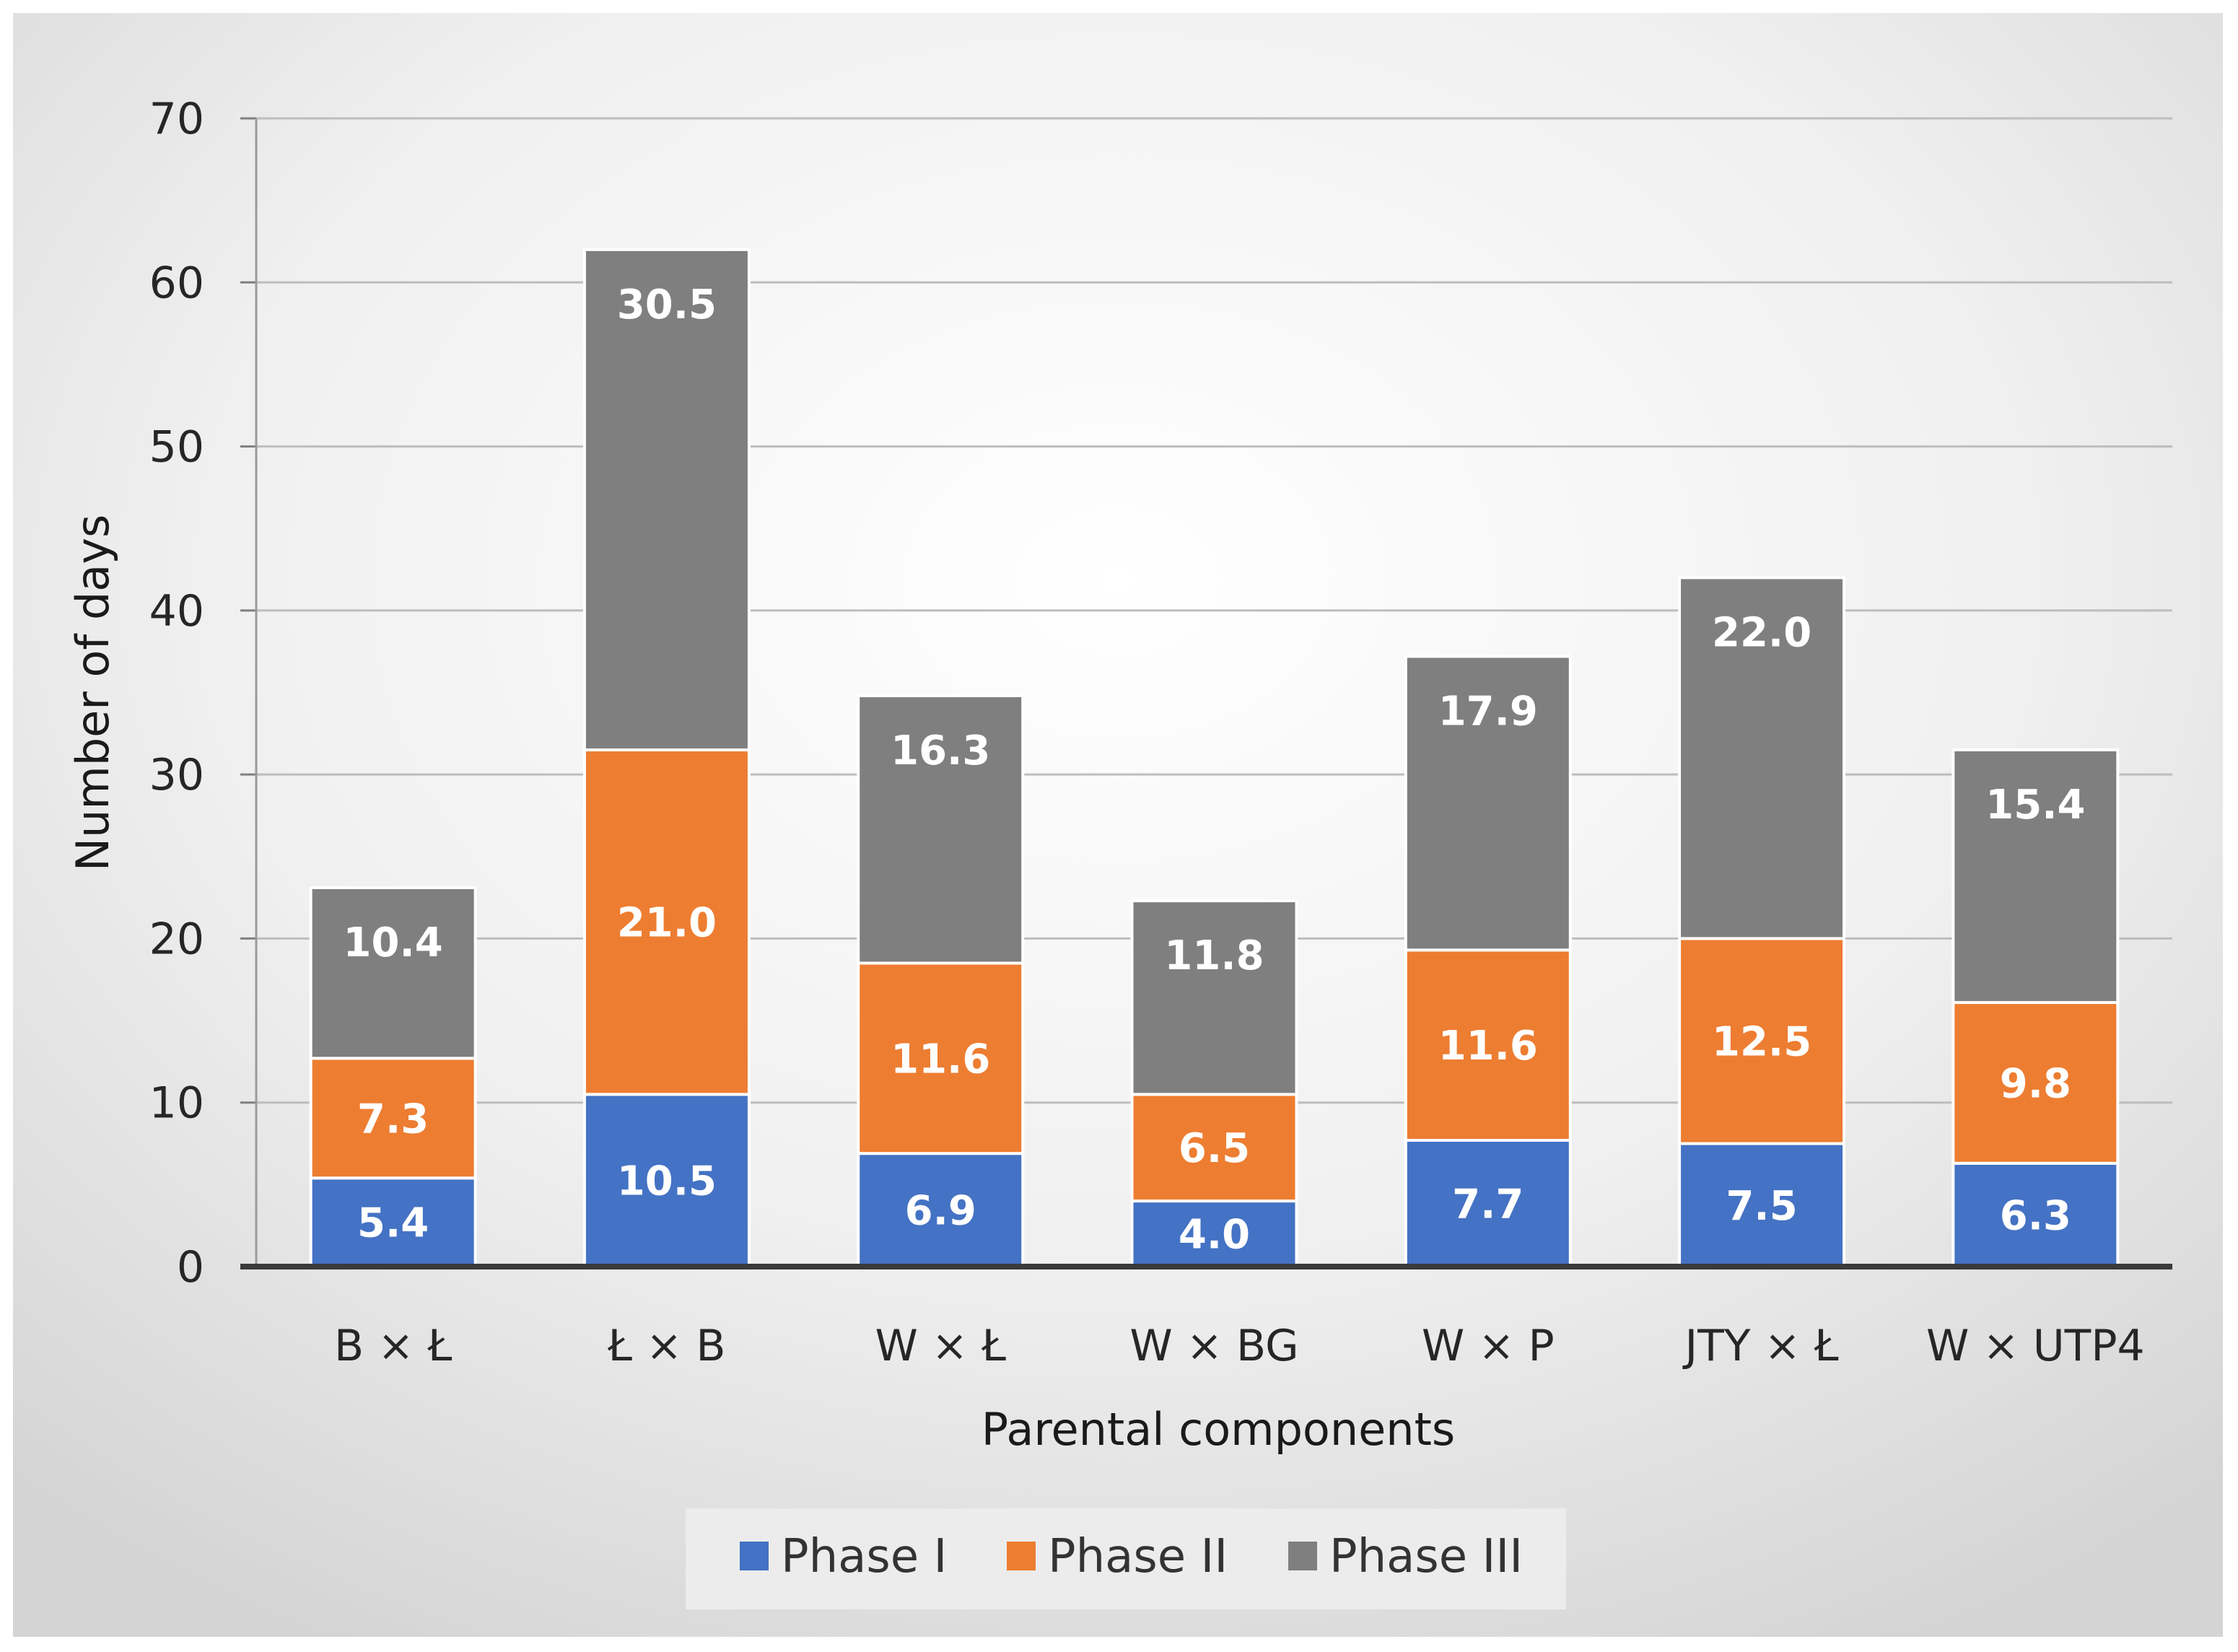 This screenshot has width=2238, height=1652. I want to click on legend-label: Phase II, so click(1138, 1556).